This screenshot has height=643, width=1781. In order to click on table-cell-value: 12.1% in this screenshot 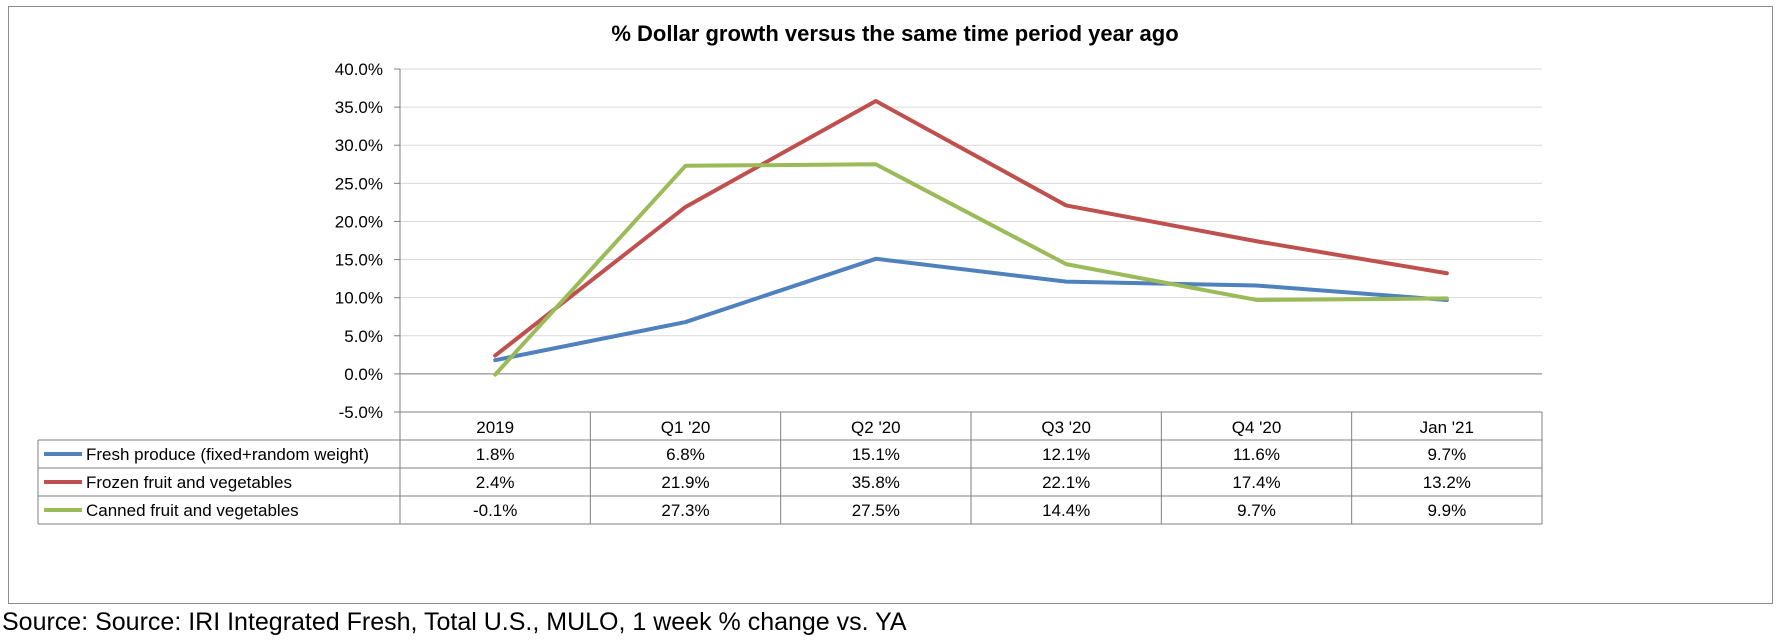, I will do `click(1066, 454)`.